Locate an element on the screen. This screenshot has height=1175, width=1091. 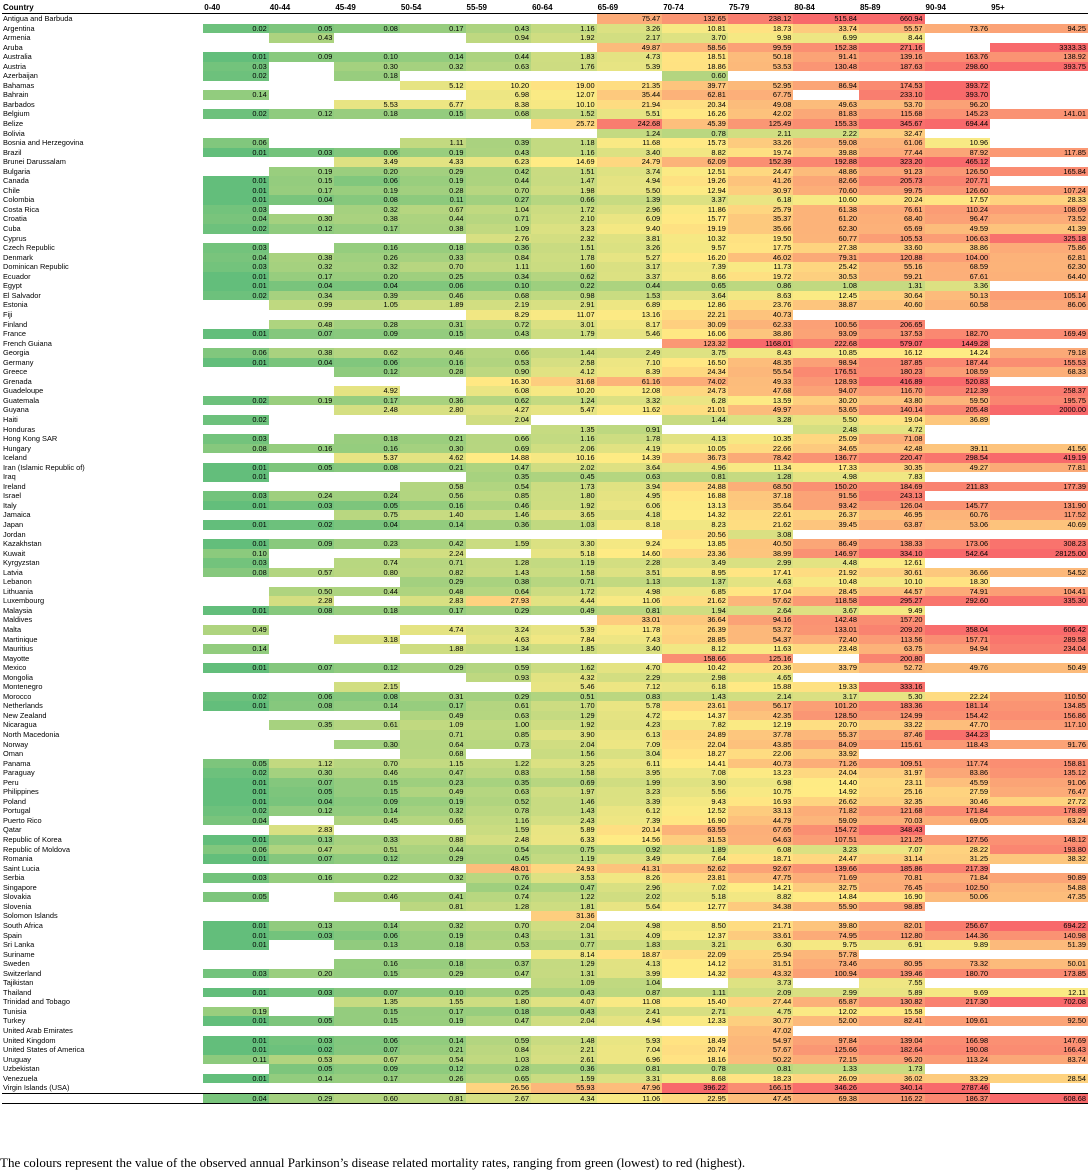
country-name: Serbia is located at coordinates (14, 878).